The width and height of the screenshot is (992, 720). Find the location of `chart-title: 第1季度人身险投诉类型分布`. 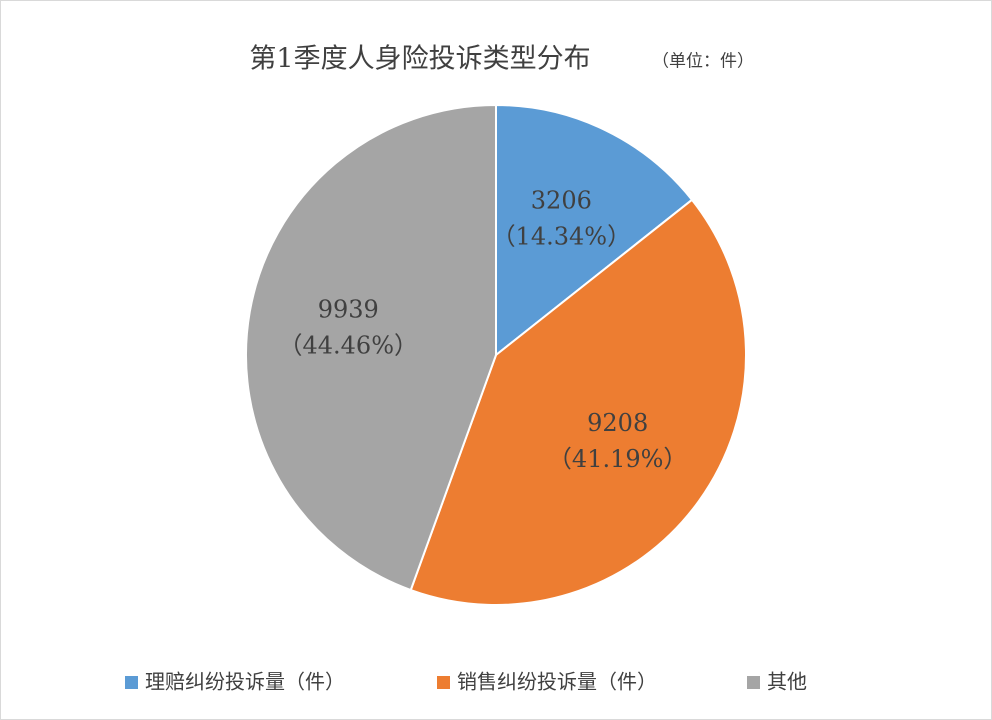

chart-title: 第1季度人身险投诉类型分布 is located at coordinates (419, 59).